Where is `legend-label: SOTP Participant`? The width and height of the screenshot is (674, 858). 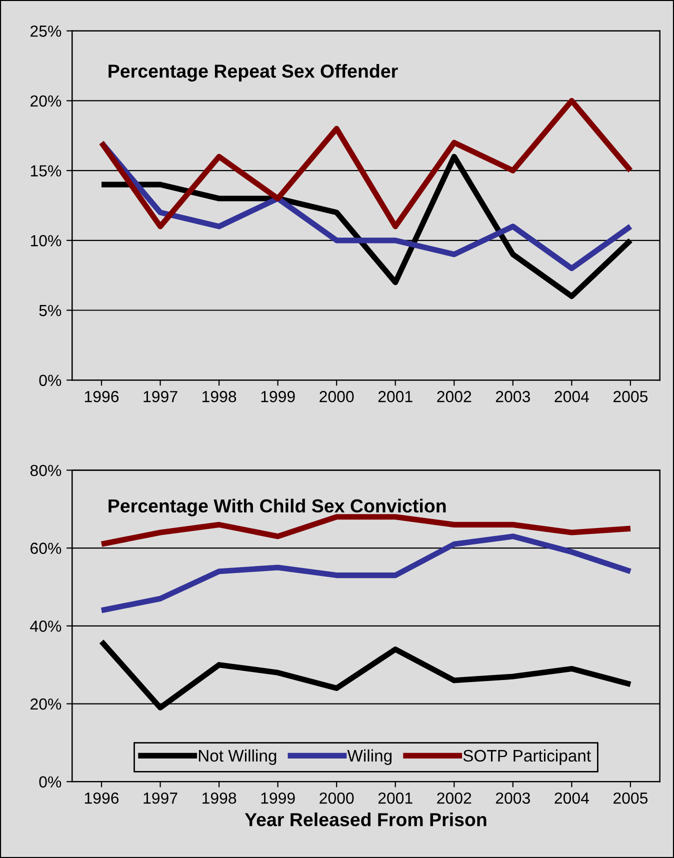
legend-label: SOTP Participant is located at coordinates (527, 757).